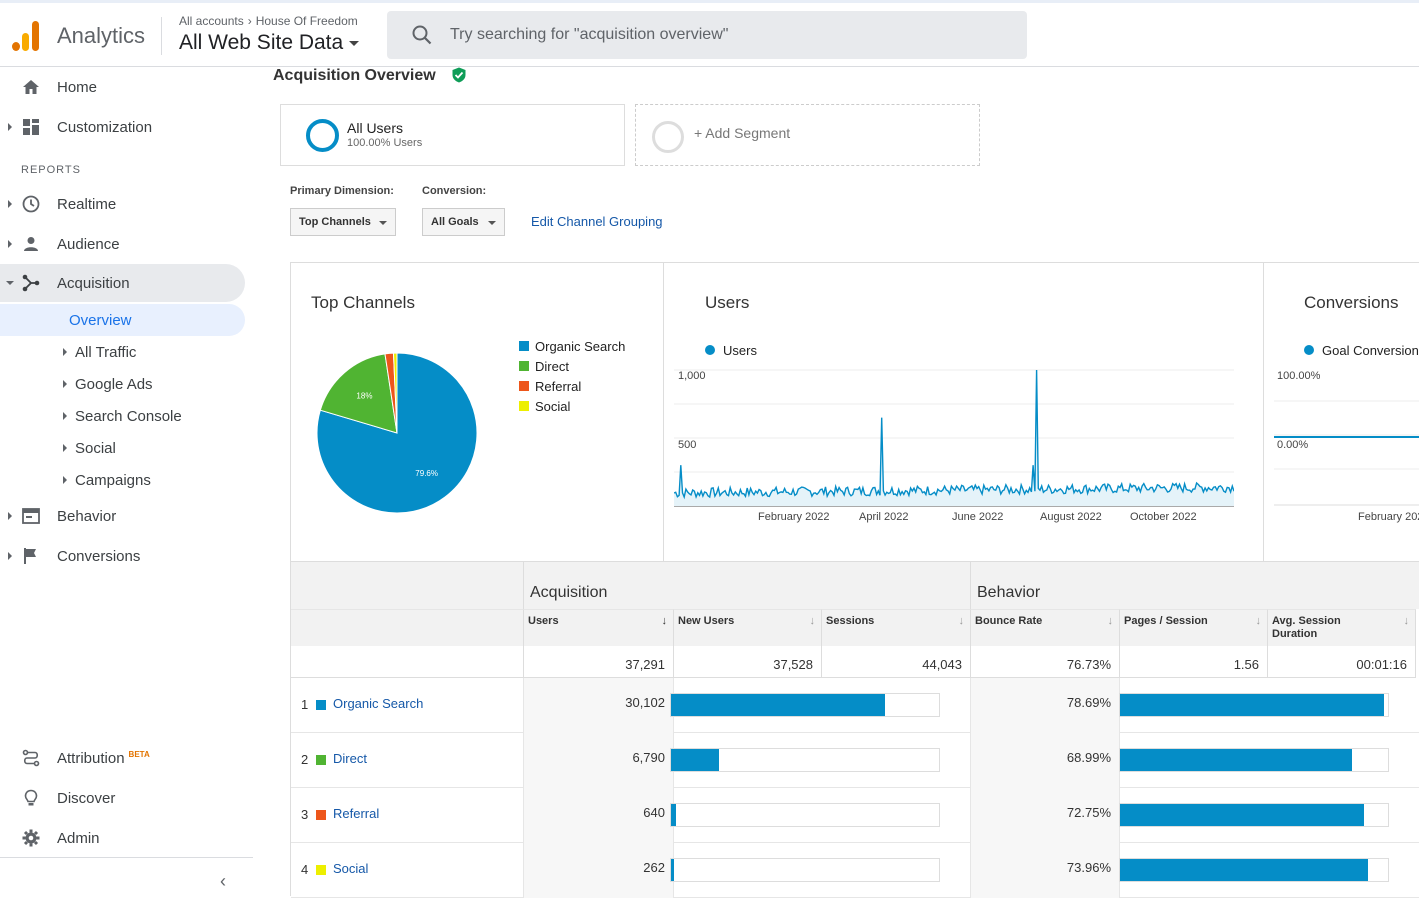 Image resolution: width=1419 pixels, height=898 pixels. Describe the element at coordinates (740, 350) in the screenshot. I see `users-legend-label: Users` at that location.